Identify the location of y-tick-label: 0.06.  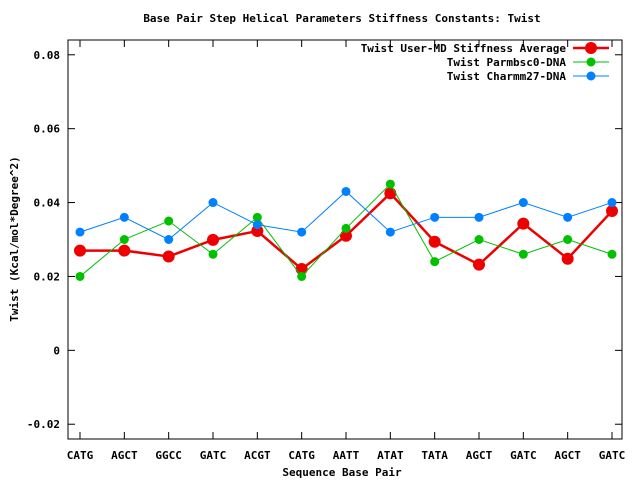
(47, 129).